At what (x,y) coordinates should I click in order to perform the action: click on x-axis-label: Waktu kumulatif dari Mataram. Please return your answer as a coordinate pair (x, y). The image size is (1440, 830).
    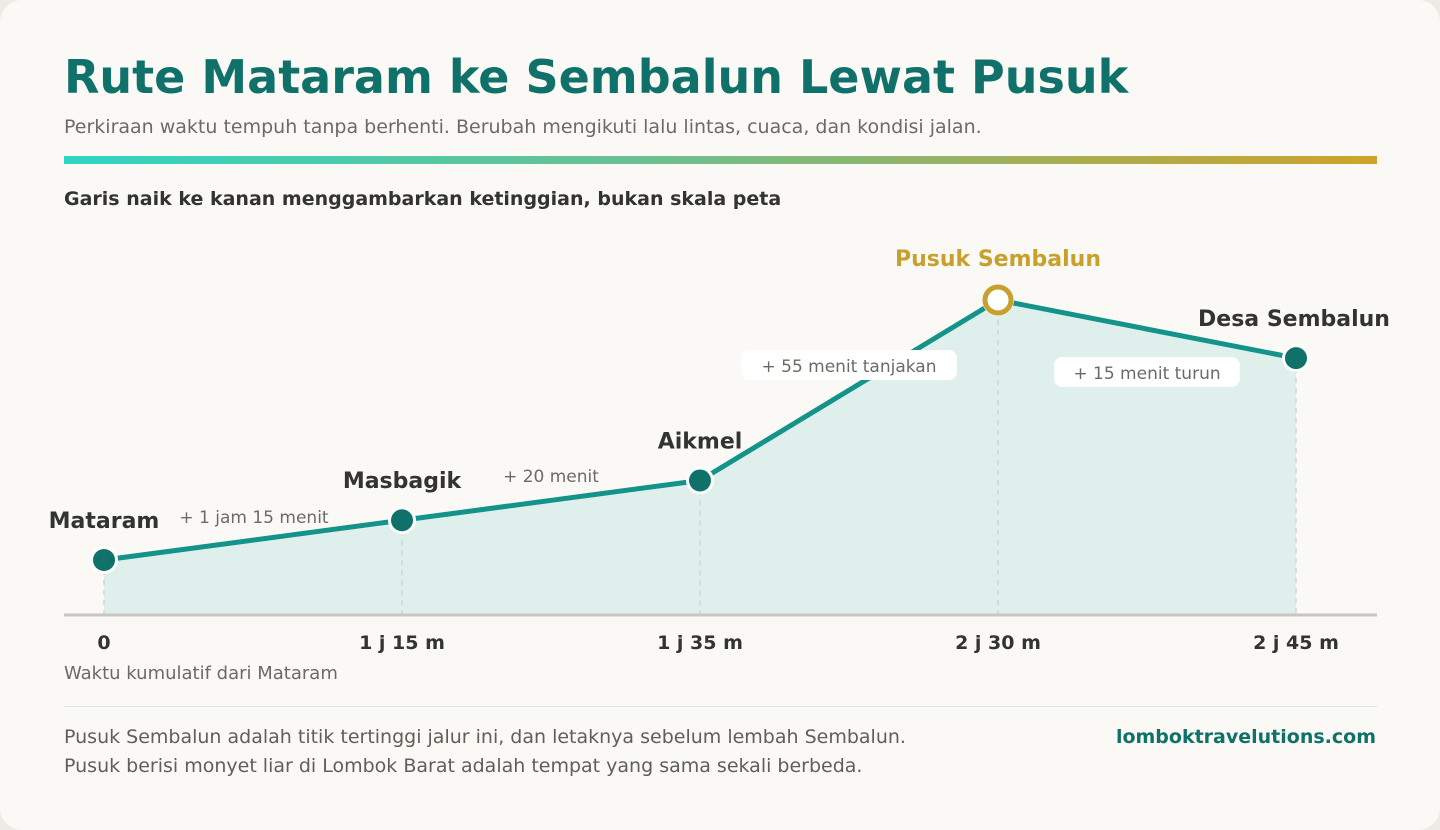
    Looking at the image, I should click on (201, 673).